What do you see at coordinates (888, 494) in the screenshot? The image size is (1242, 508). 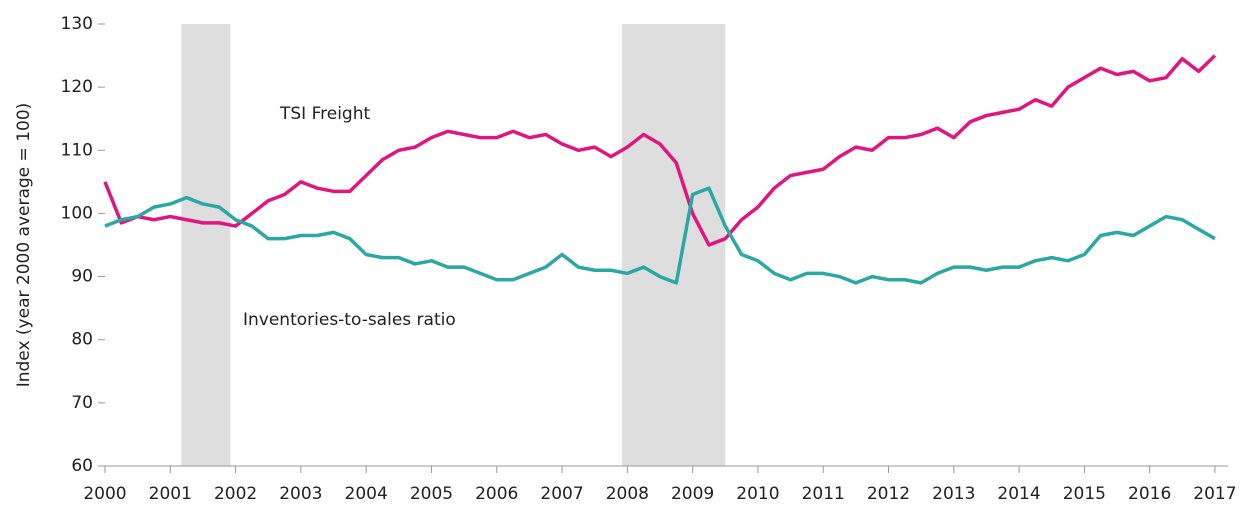 I see `x-tick-label: 2012` at bounding box center [888, 494].